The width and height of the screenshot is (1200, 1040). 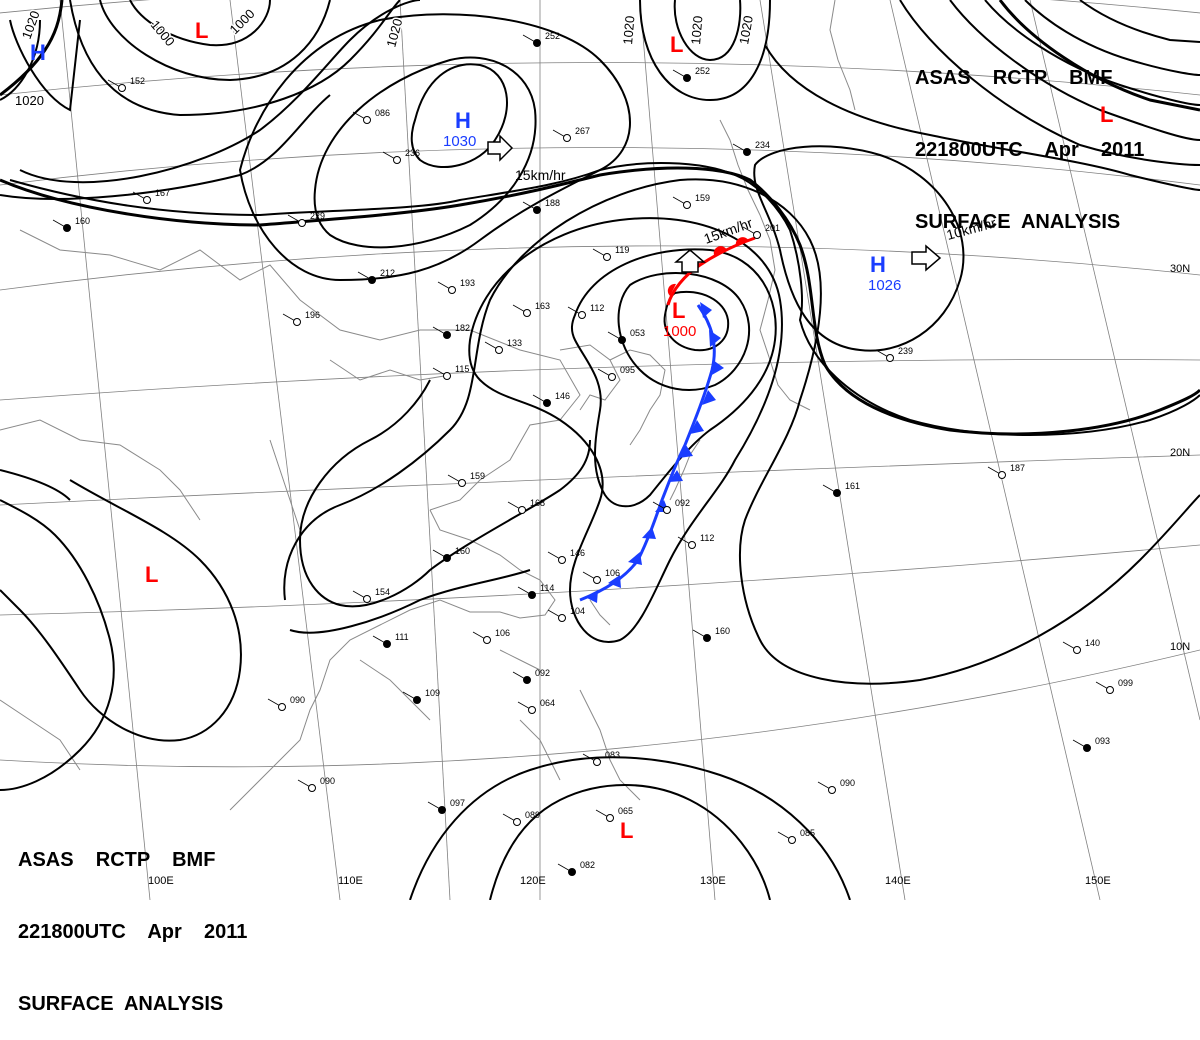 I want to click on cold-front, so click(x=651, y=452).